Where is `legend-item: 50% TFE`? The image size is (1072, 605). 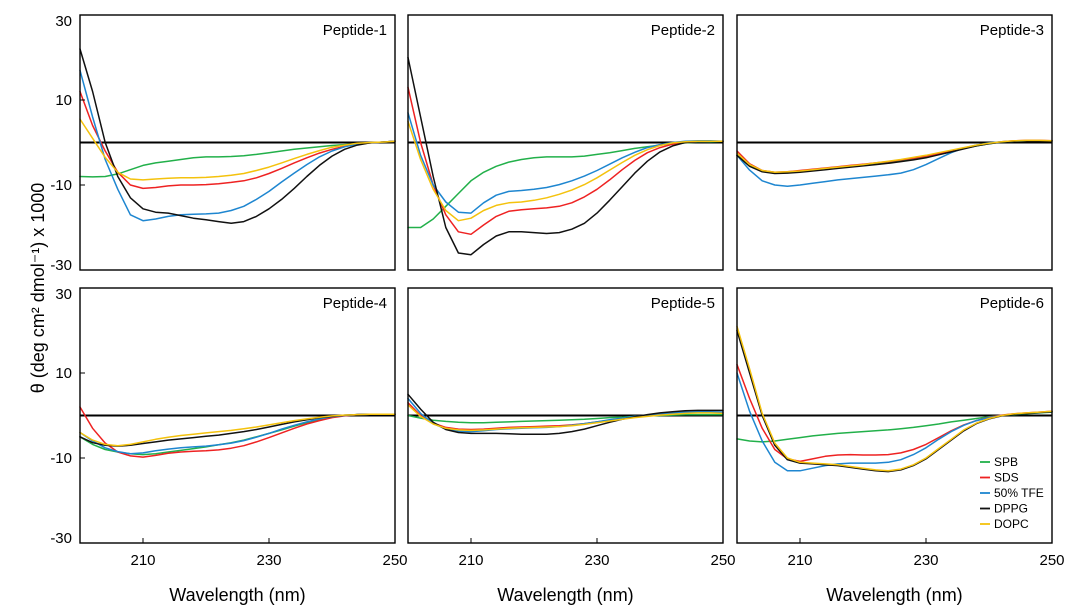 legend-item: 50% TFE is located at coordinates (1012, 493).